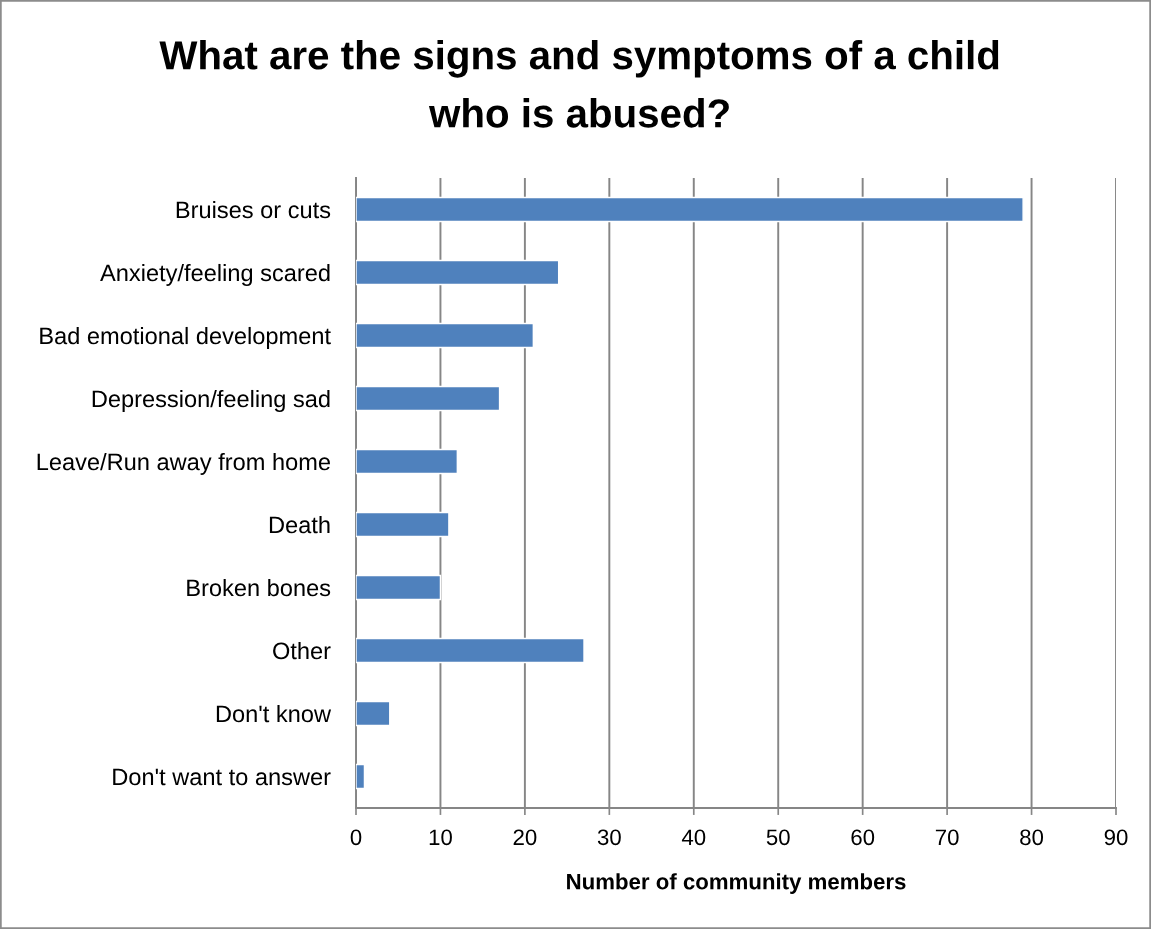 The image size is (1151, 929). What do you see at coordinates (215, 274) in the screenshot?
I see `y-tick-label: Anxiety/feeling scared` at bounding box center [215, 274].